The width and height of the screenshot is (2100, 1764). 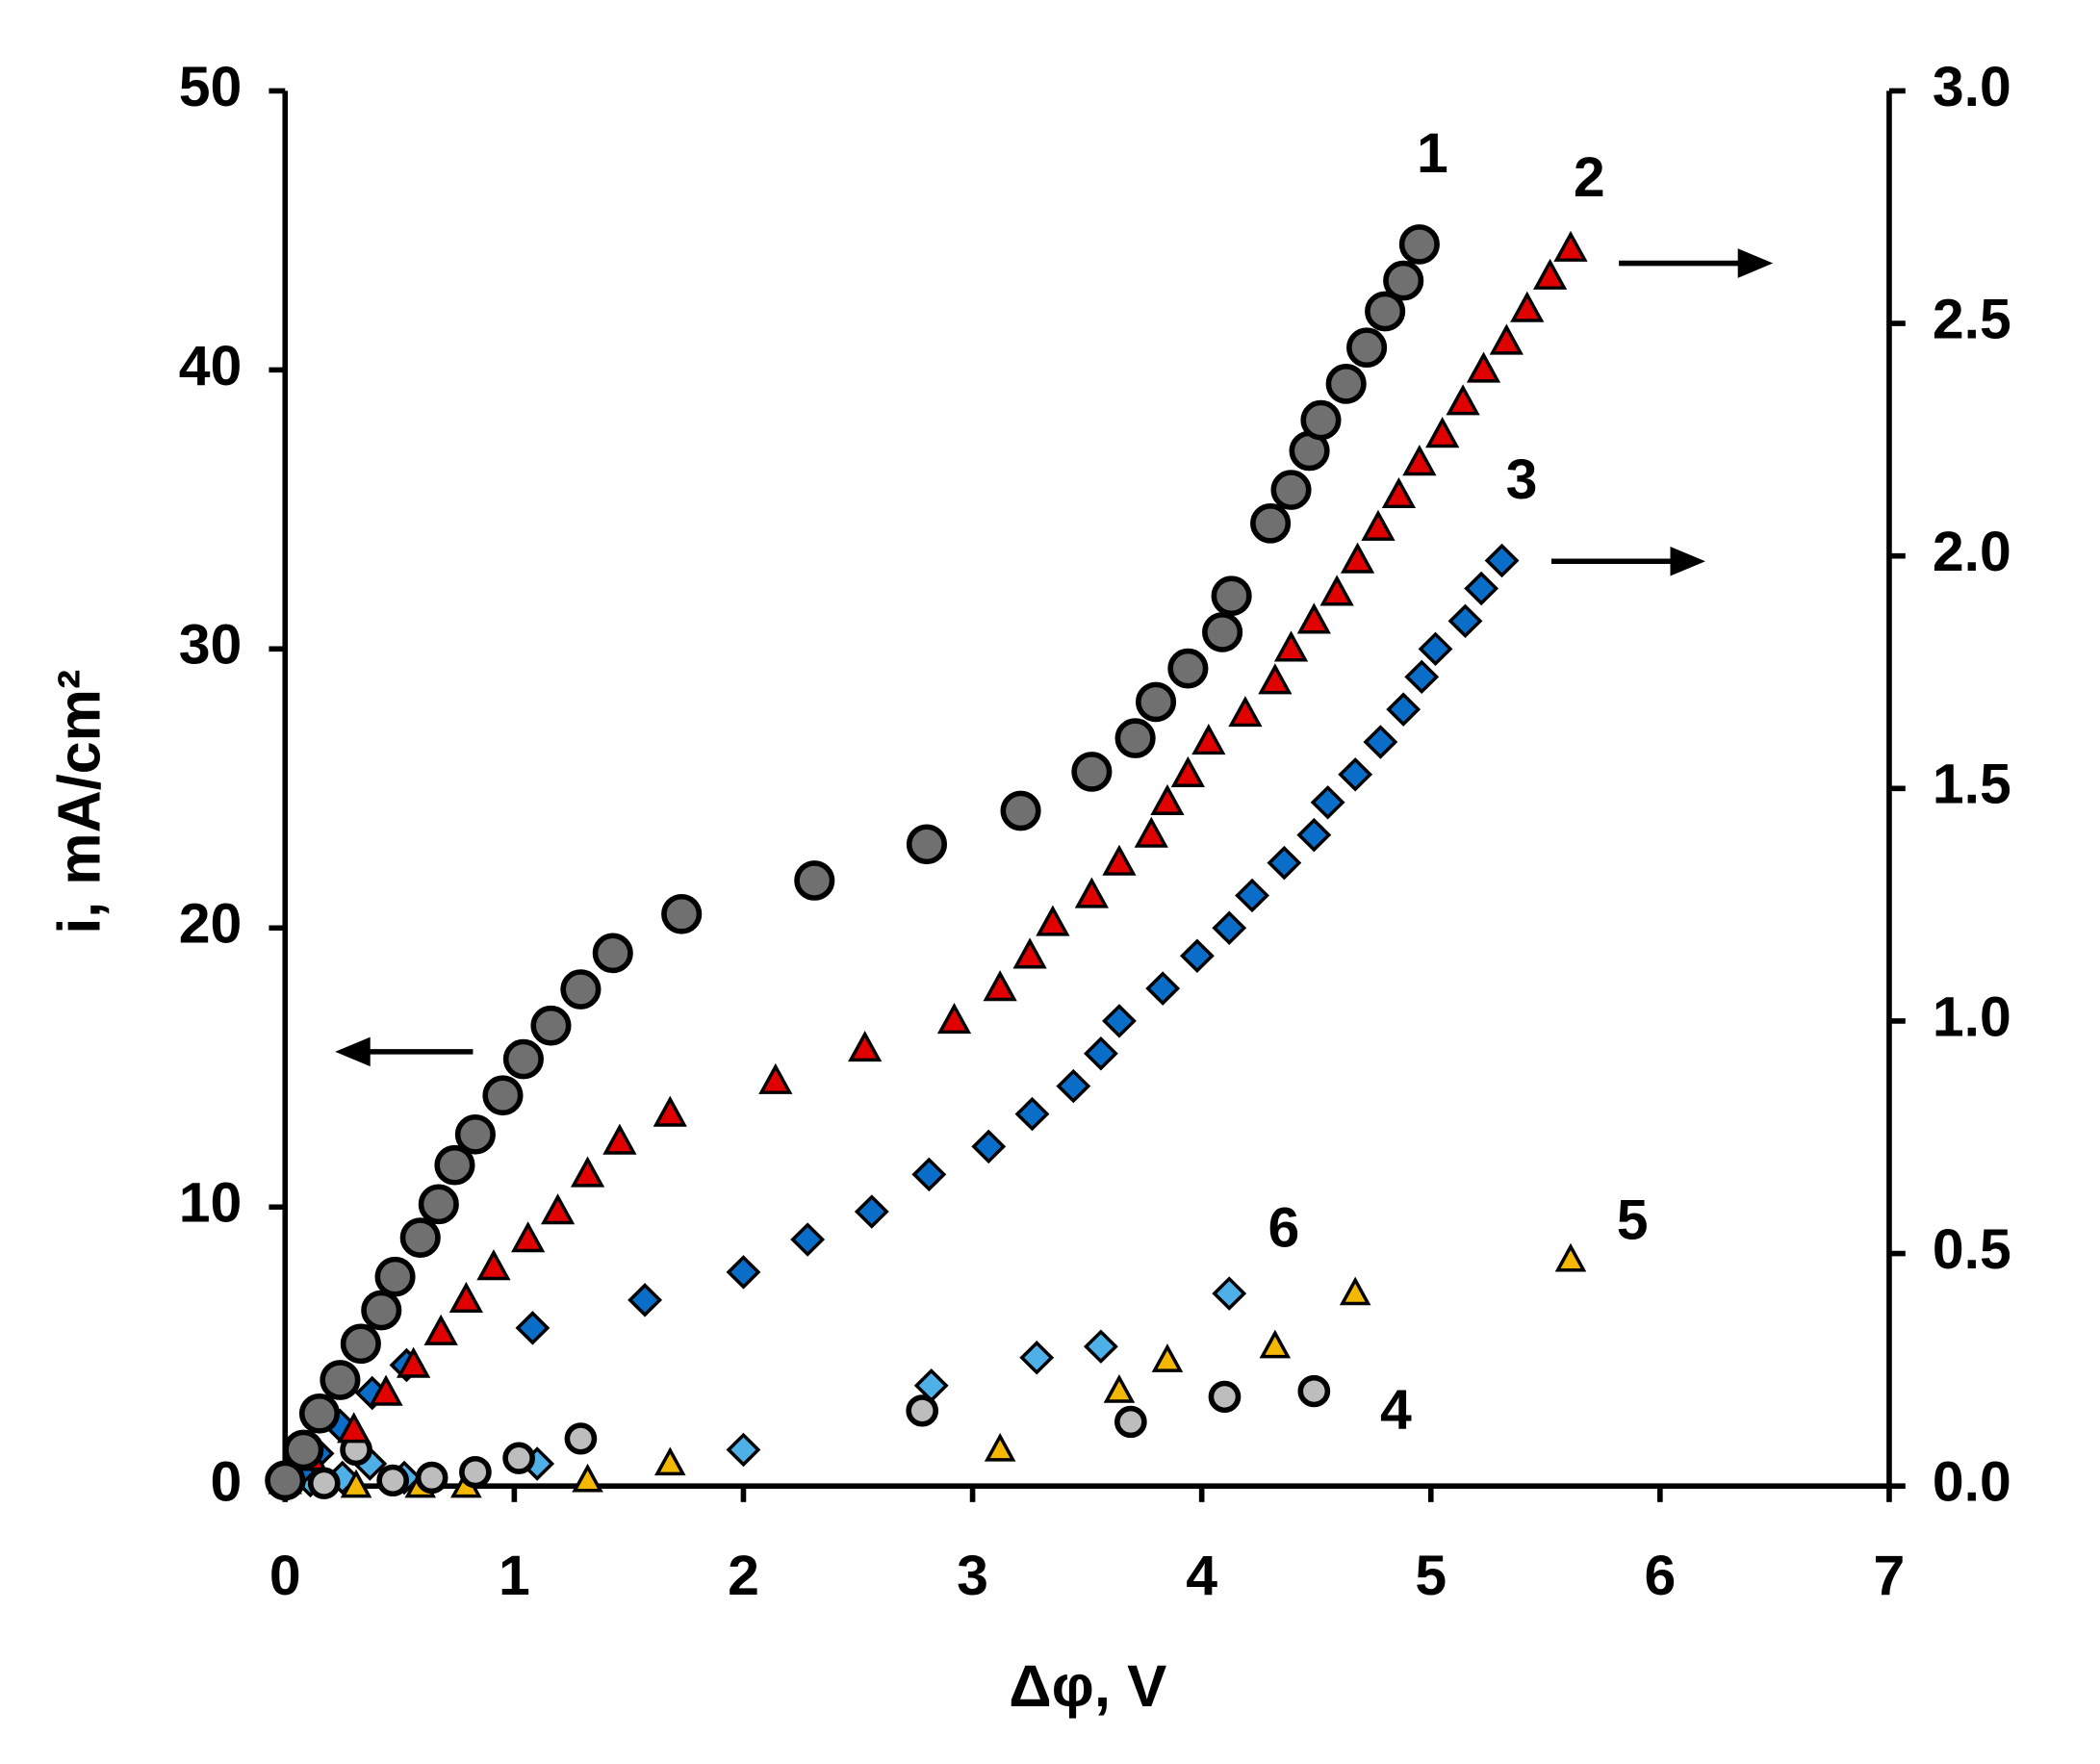 What do you see at coordinates (1660, 1576) in the screenshot?
I see `x-tick-label: 6` at bounding box center [1660, 1576].